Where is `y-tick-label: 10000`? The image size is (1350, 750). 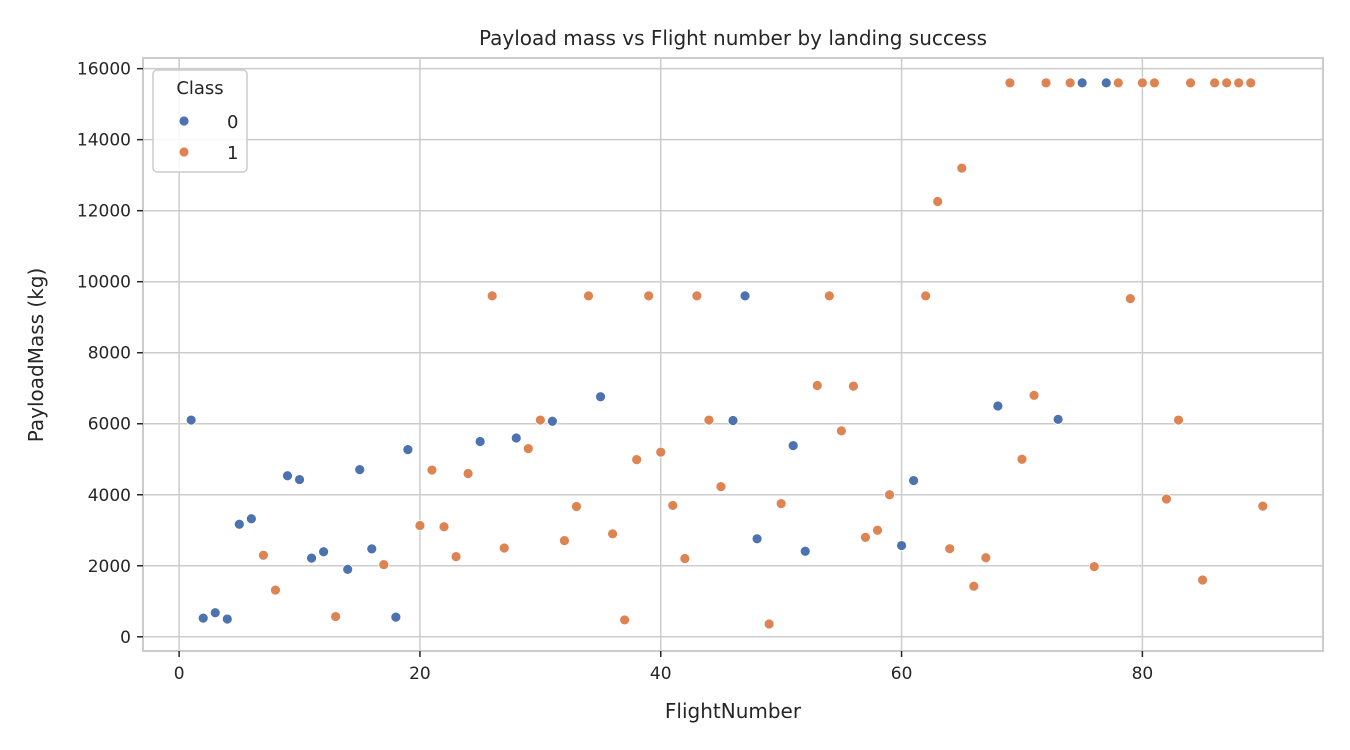
y-tick-label: 10000 is located at coordinates (104, 283).